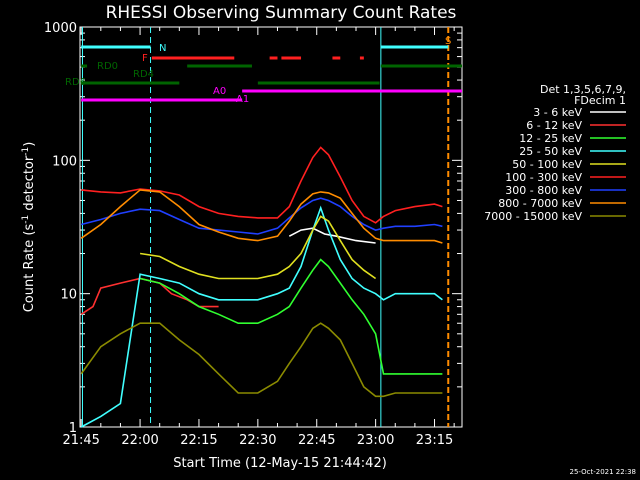 The image size is (640, 480). Describe the element at coordinates (139, 440) in the screenshot. I see `x-tick-label: 22:00` at that location.